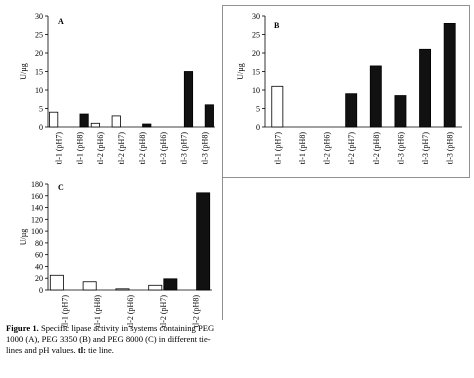 This screenshot has width=474, height=378. What do you see at coordinates (39, 243) in the screenshot?
I see `y-tick-label: 80` at bounding box center [39, 243].